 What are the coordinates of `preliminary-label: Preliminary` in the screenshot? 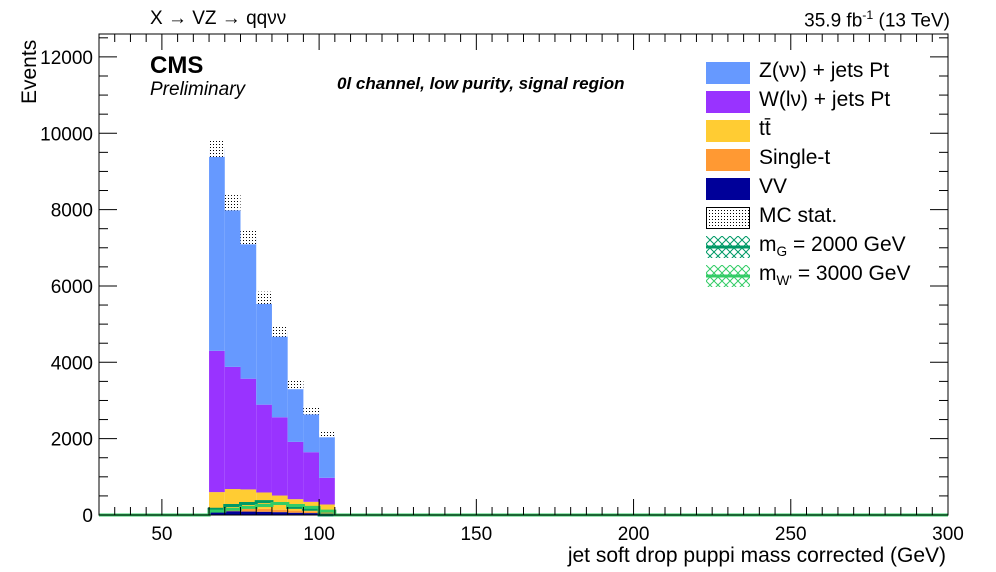 It's located at (198, 89).